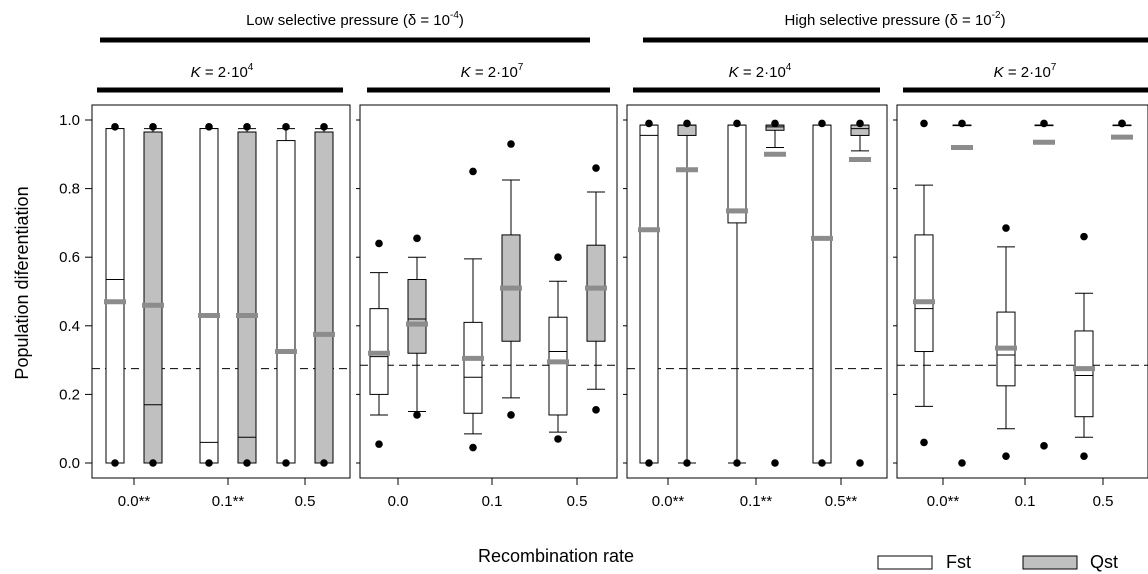  What do you see at coordinates (997, 562) in the screenshot?
I see `legend: Fst Qst` at bounding box center [997, 562].